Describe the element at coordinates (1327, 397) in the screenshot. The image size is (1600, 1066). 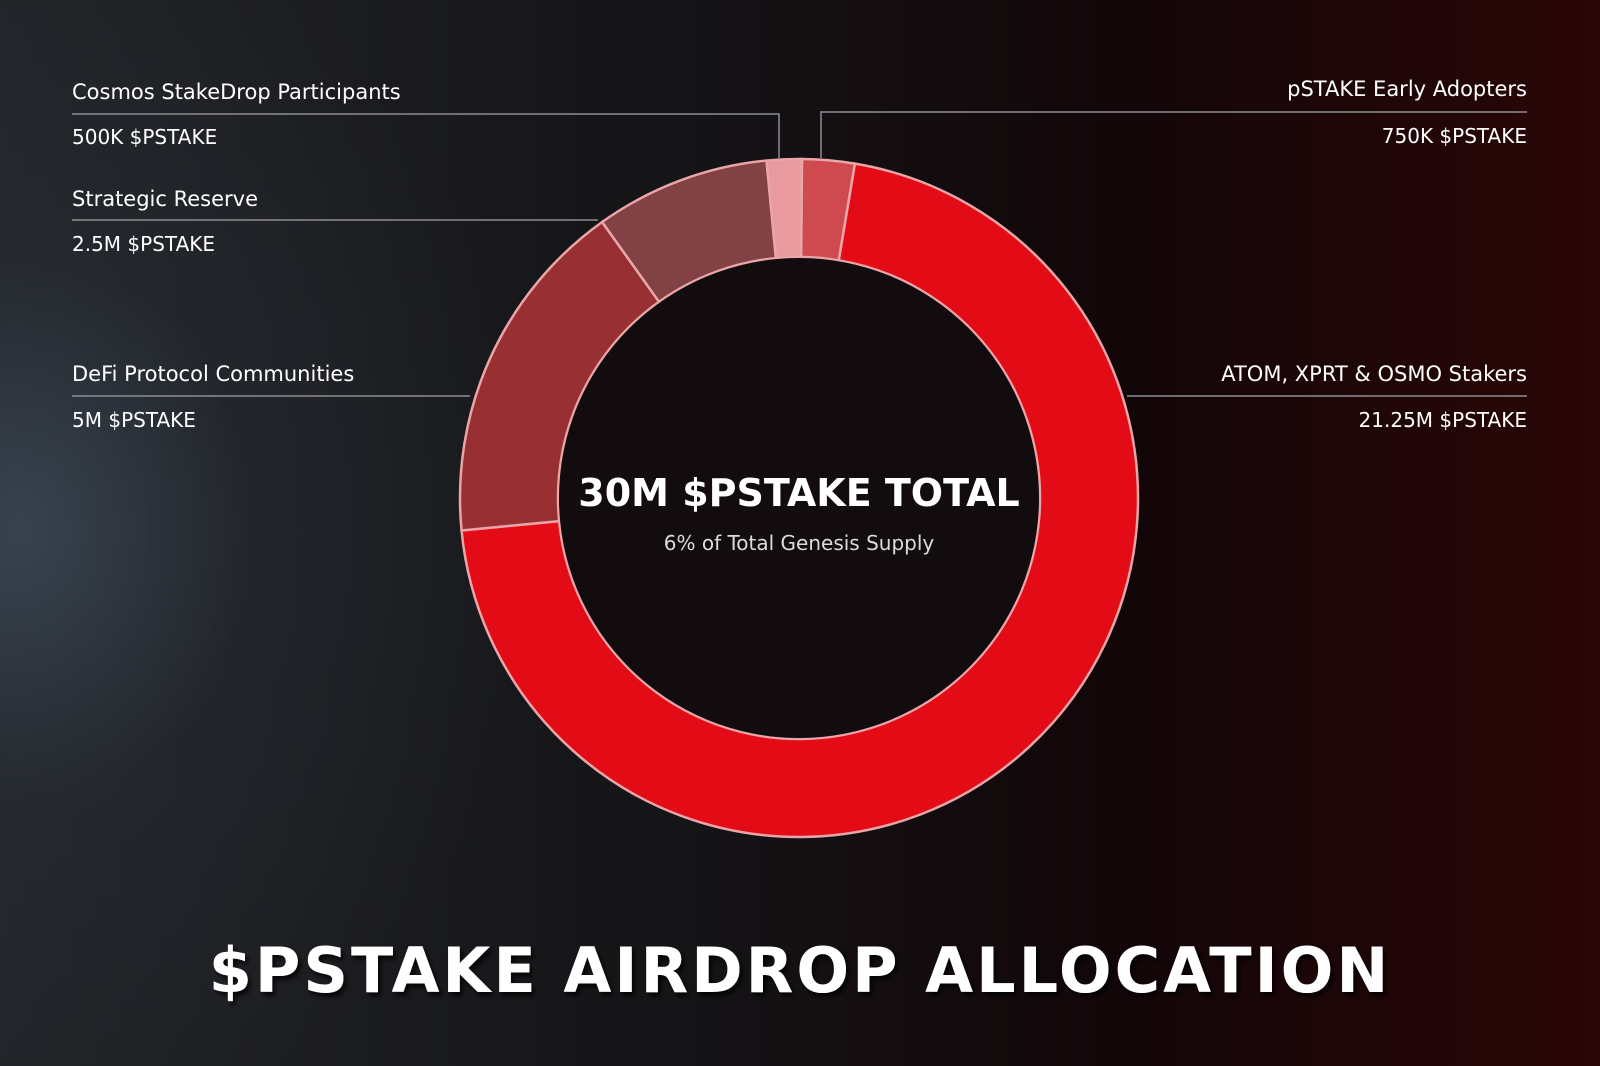
I see `callout-atom-stakers: ATOM, XPRT & OSMO Stakers 21.25M $PSTAKE` at that location.